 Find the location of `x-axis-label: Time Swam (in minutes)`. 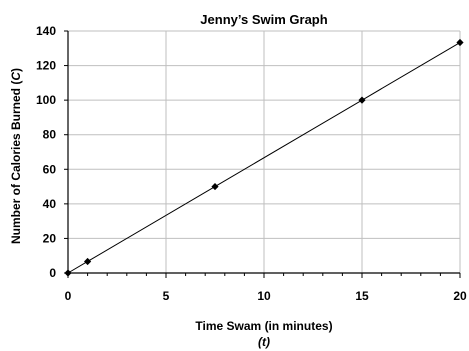

x-axis-label: Time Swam (in minutes) is located at coordinates (263, 326).